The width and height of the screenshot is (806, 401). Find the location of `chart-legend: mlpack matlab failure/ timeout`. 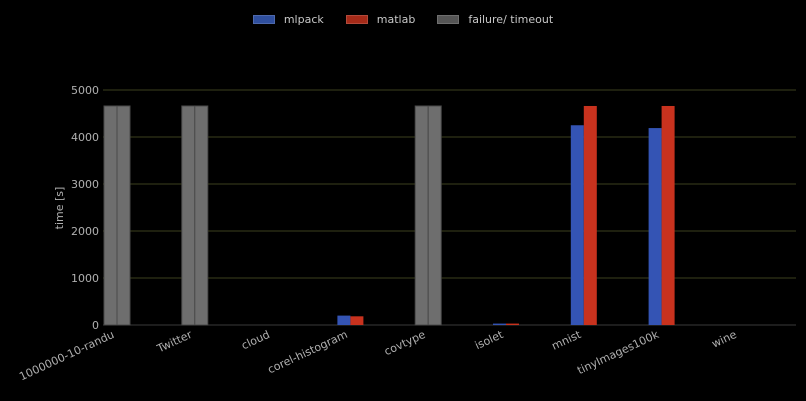

chart-legend: mlpack matlab failure/ timeout is located at coordinates (403, 19).